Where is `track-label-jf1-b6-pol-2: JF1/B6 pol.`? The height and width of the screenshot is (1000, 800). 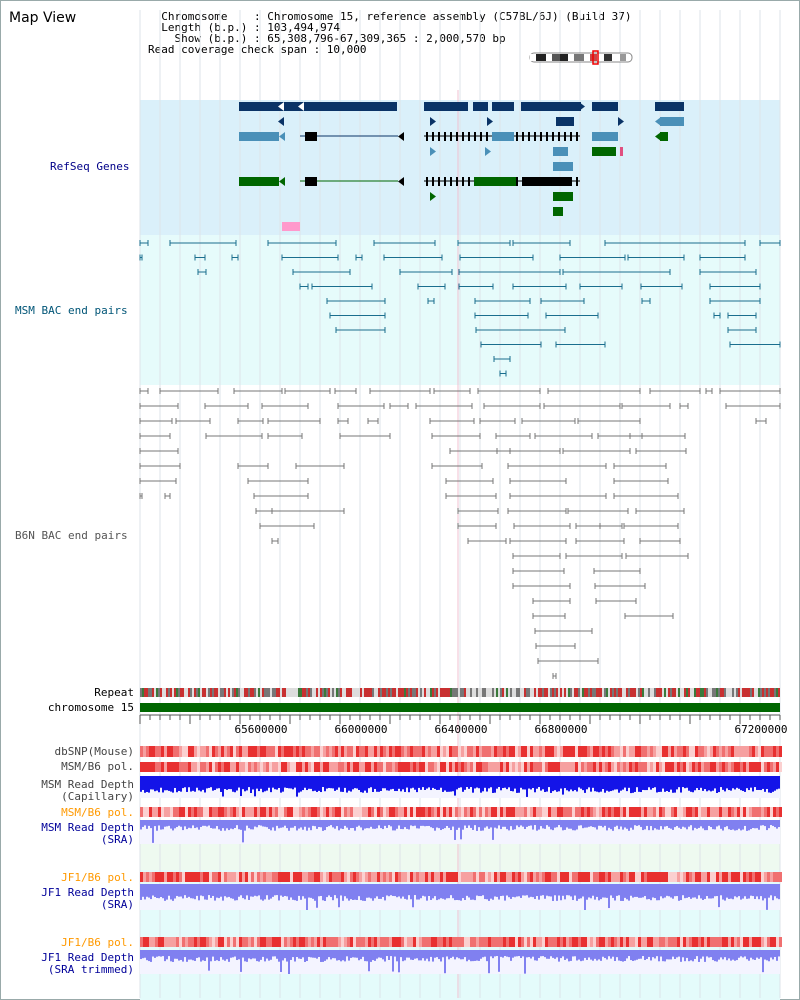 track-label-jf1-b6-pol-2: JF1/B6 pol. is located at coordinates (97, 942).